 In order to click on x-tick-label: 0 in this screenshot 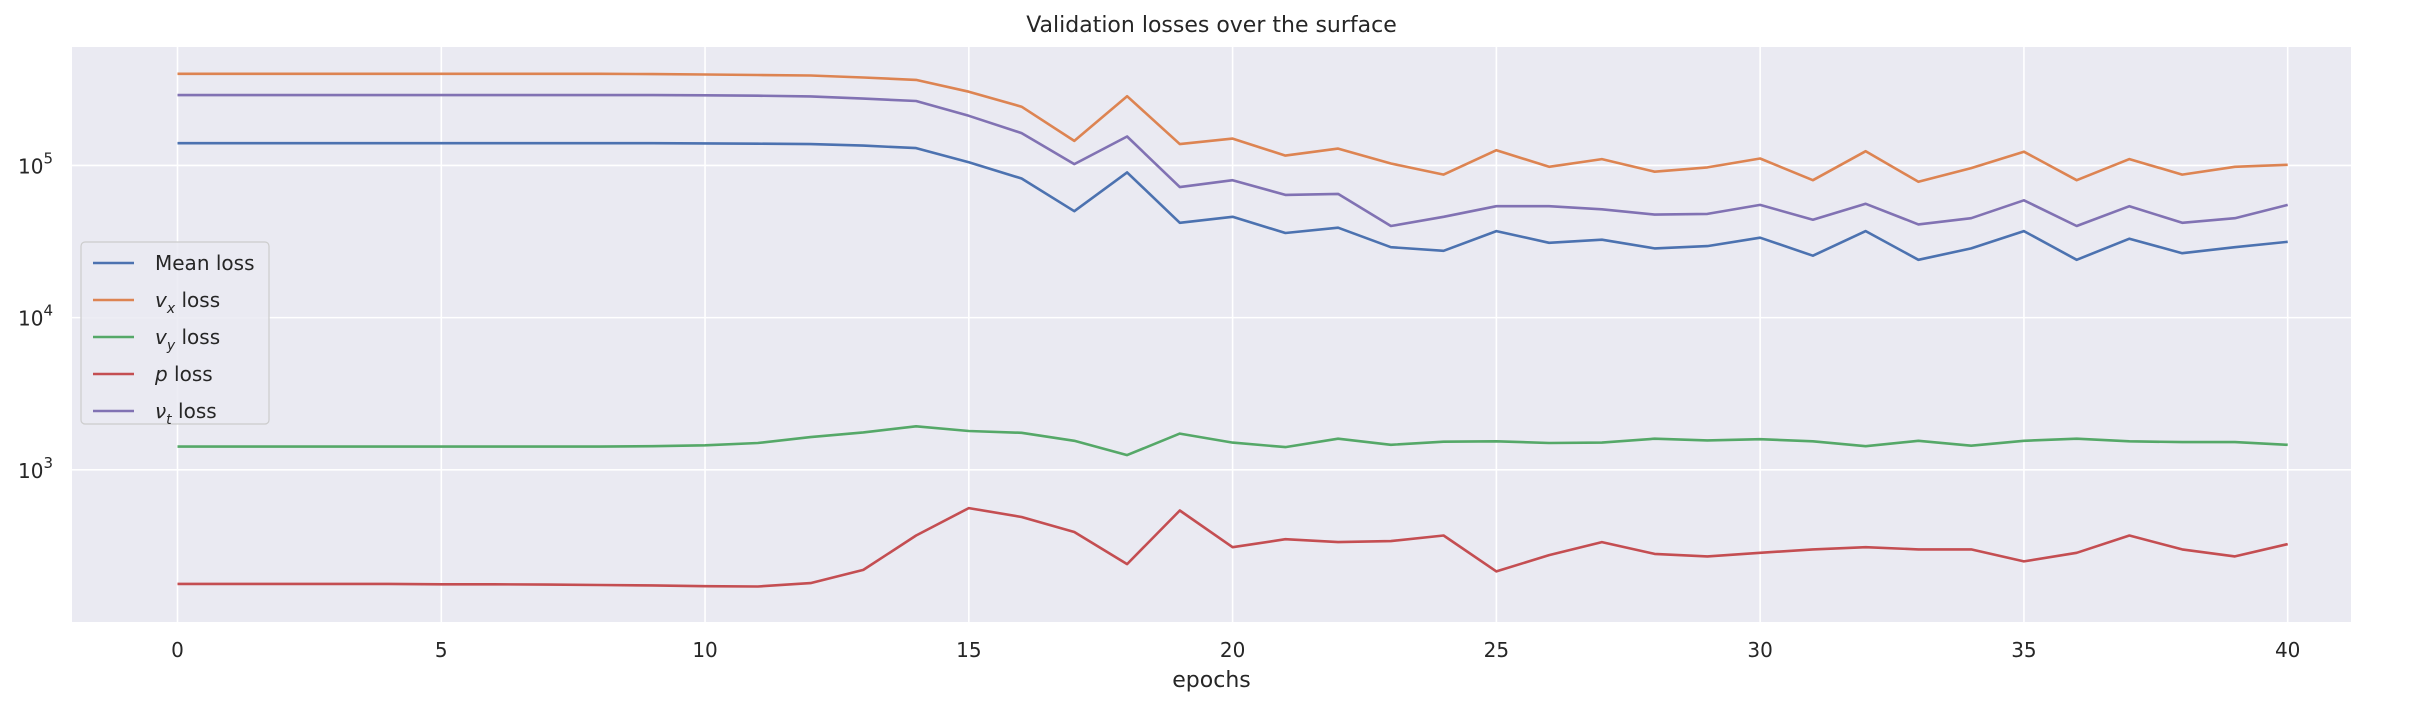, I will do `click(177, 650)`.